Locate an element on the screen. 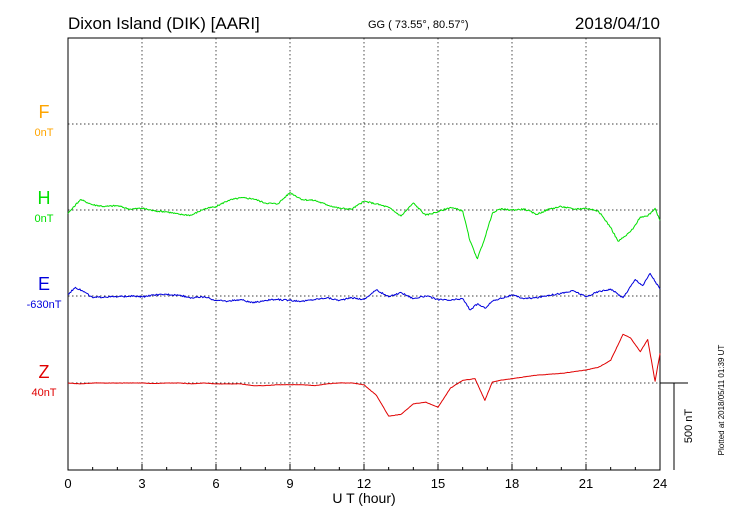 The width and height of the screenshot is (730, 520). x-tick-label: 21 is located at coordinates (586, 483).